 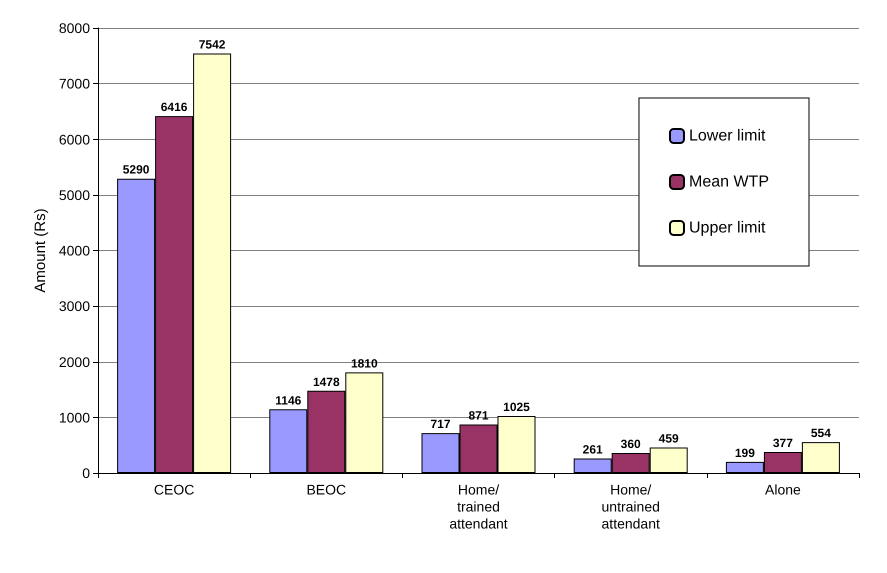 I want to click on x-tick-label: Home/ trained attendant, so click(x=478, y=507).